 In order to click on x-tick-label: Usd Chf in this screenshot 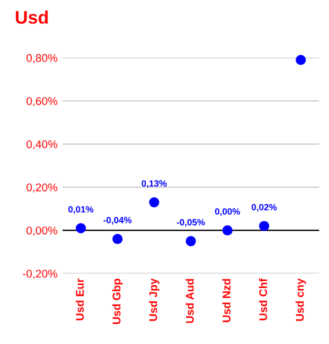, I will do `click(263, 299)`.